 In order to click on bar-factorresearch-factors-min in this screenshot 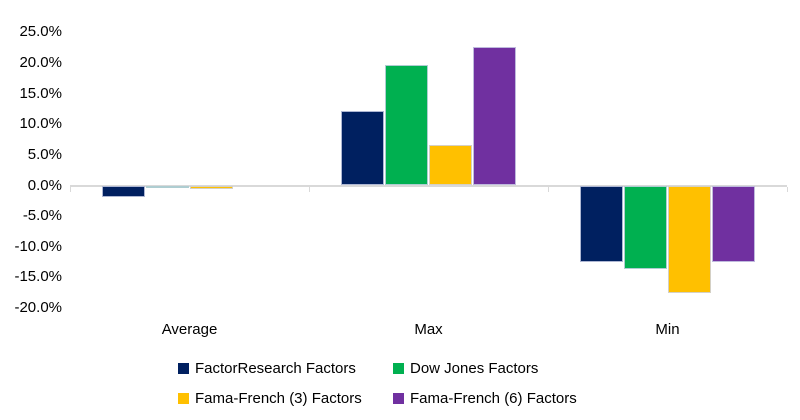, I will do `click(601, 224)`.